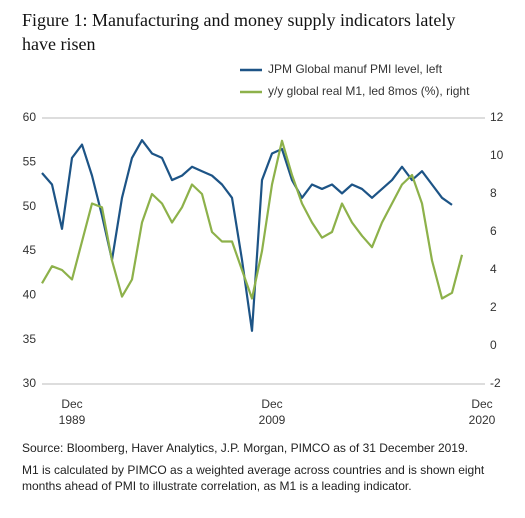 The width and height of the screenshot is (525, 518). Describe the element at coordinates (30, 117) in the screenshot. I see `y-tick-label: 60` at that location.